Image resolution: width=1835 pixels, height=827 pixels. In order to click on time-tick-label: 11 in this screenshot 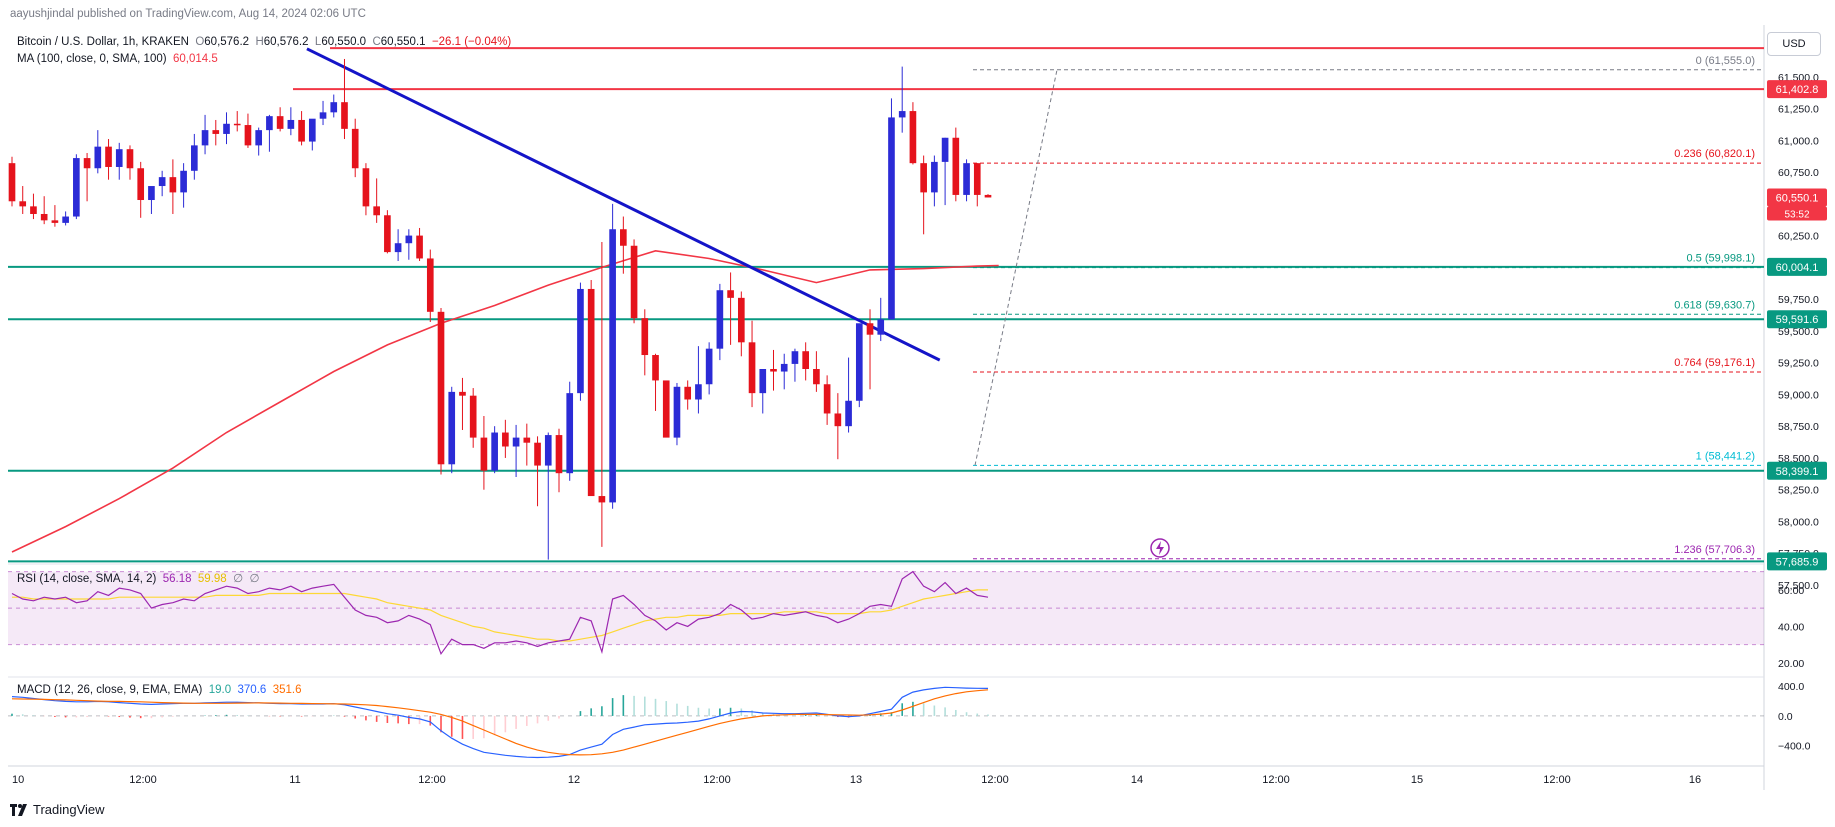, I will do `click(294, 780)`.